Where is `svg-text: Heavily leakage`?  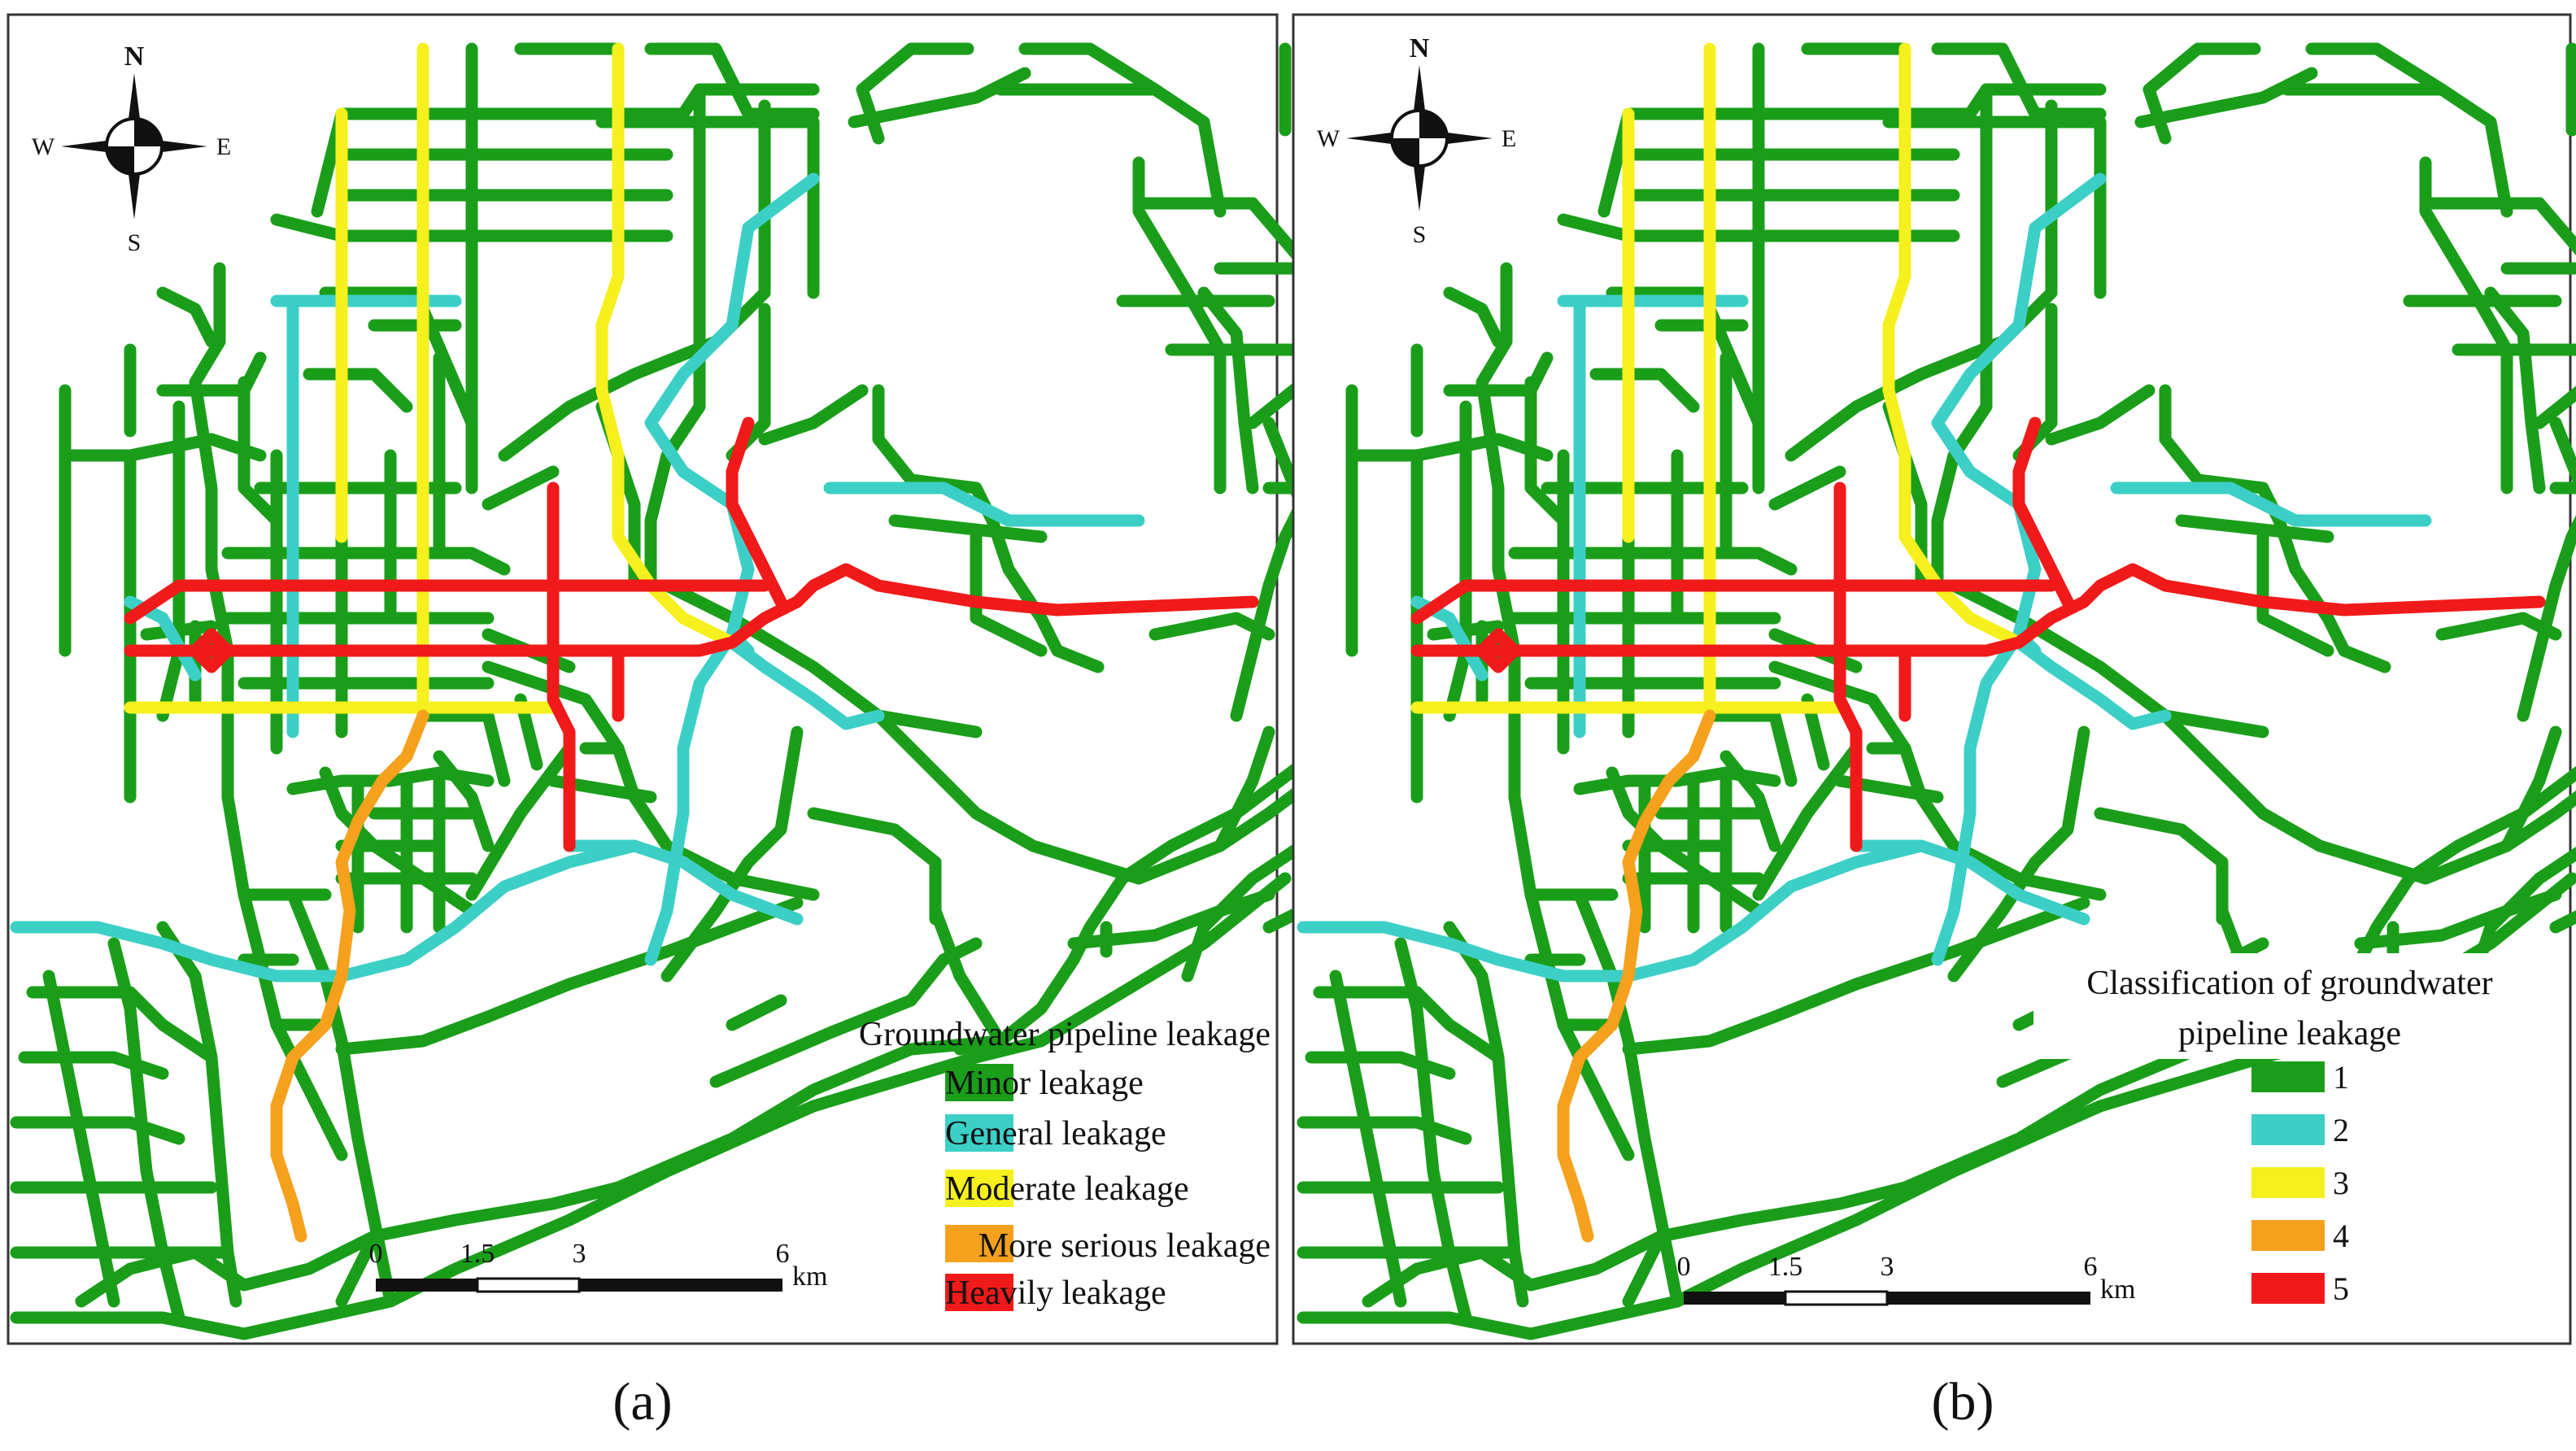 svg-text: Heavily leakage is located at coordinates (1055, 1293).